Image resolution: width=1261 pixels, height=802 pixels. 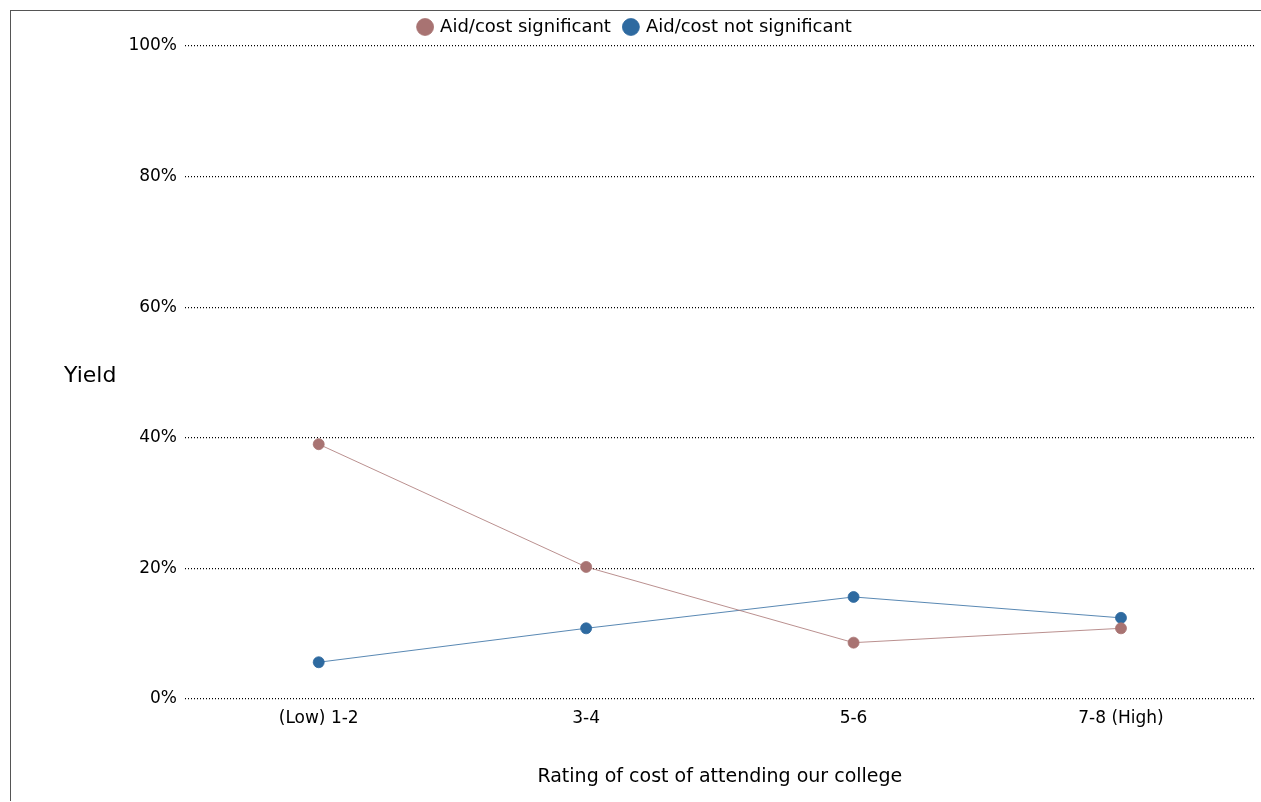 What do you see at coordinates (853, 717) in the screenshot?
I see `x-tick-label: 5-6` at bounding box center [853, 717].